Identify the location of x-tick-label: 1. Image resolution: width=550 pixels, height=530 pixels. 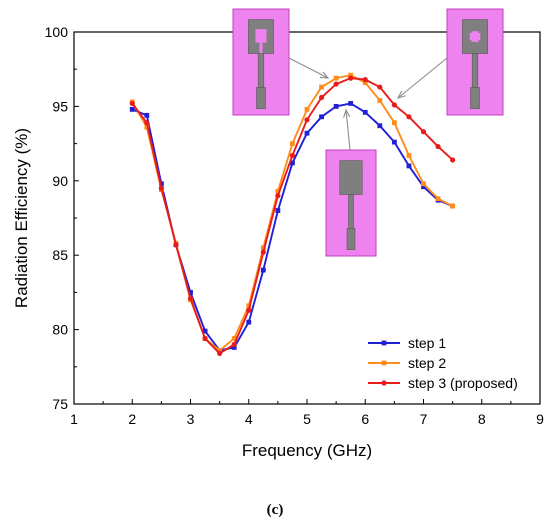
(74, 419).